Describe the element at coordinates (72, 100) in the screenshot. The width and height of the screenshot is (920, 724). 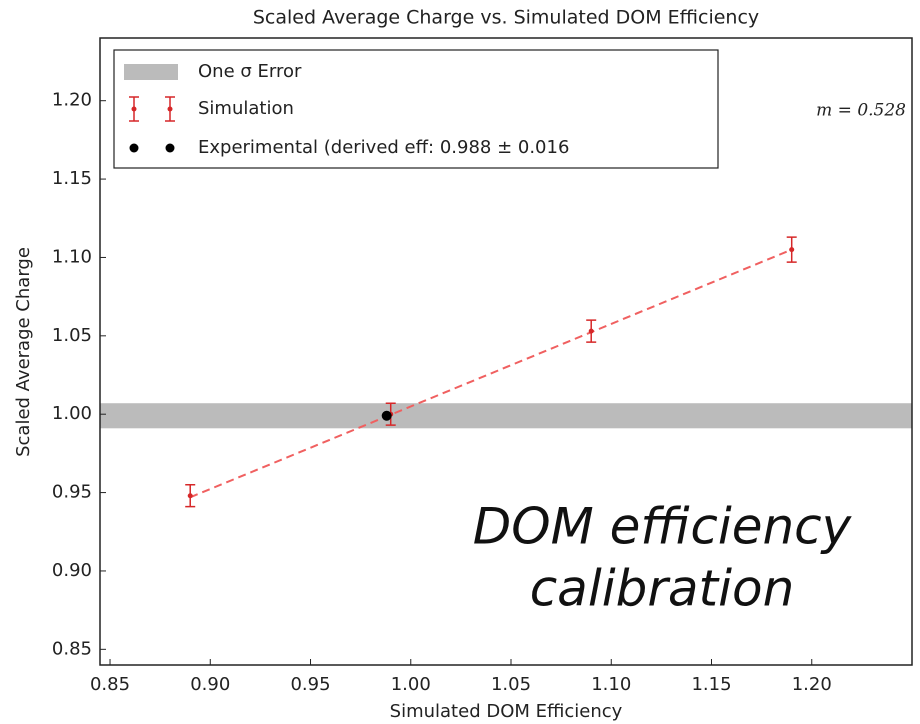
I see `y-tick-label: 1.20` at that location.